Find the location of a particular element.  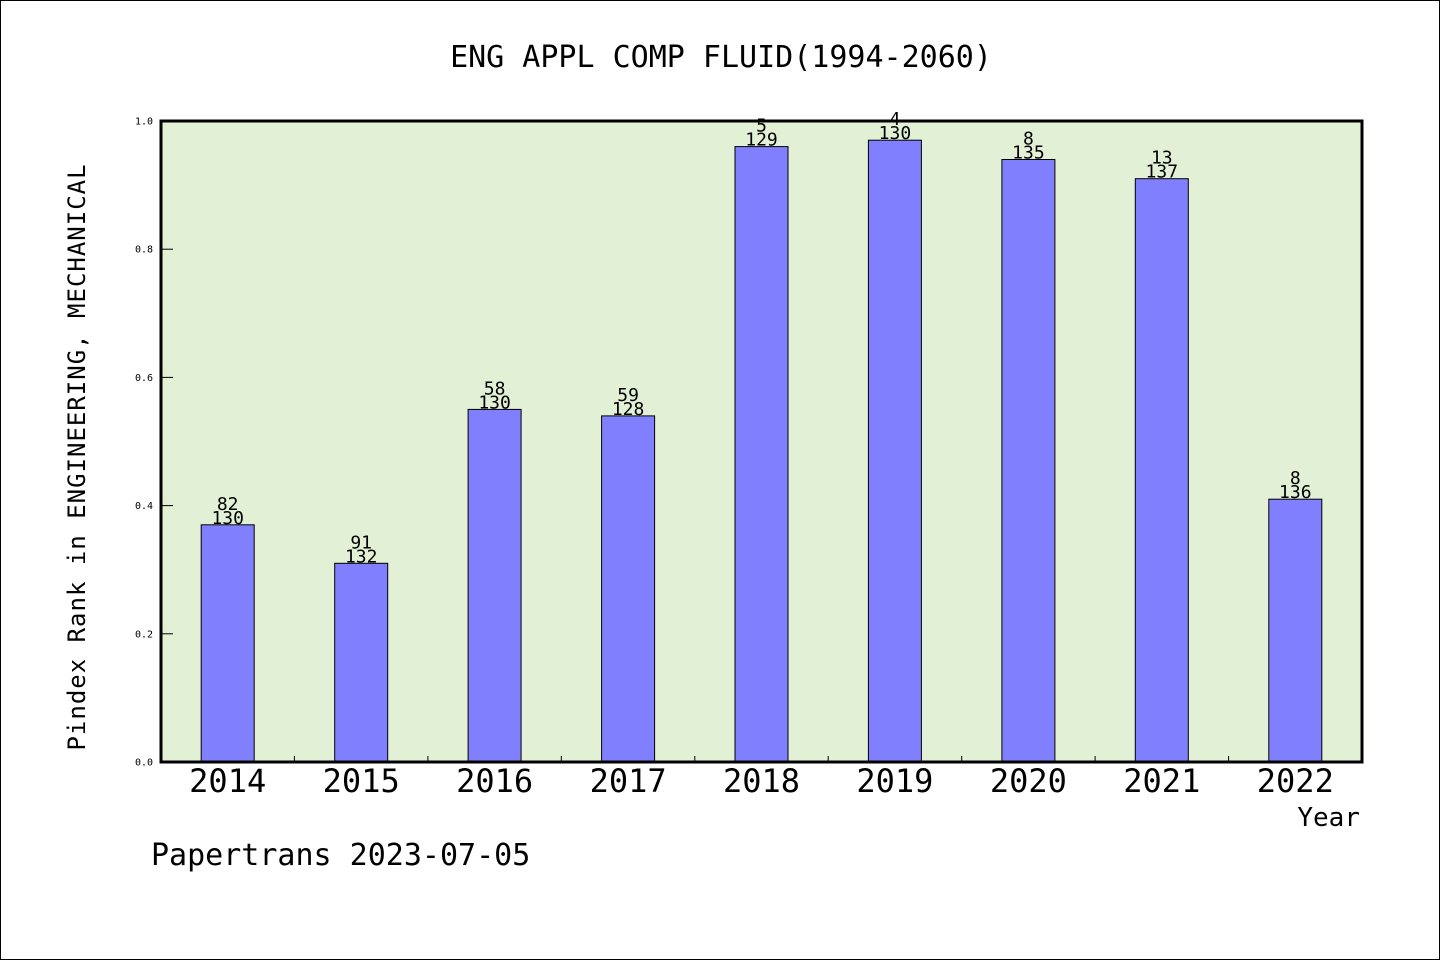

bar-2021 is located at coordinates (1161, 470).